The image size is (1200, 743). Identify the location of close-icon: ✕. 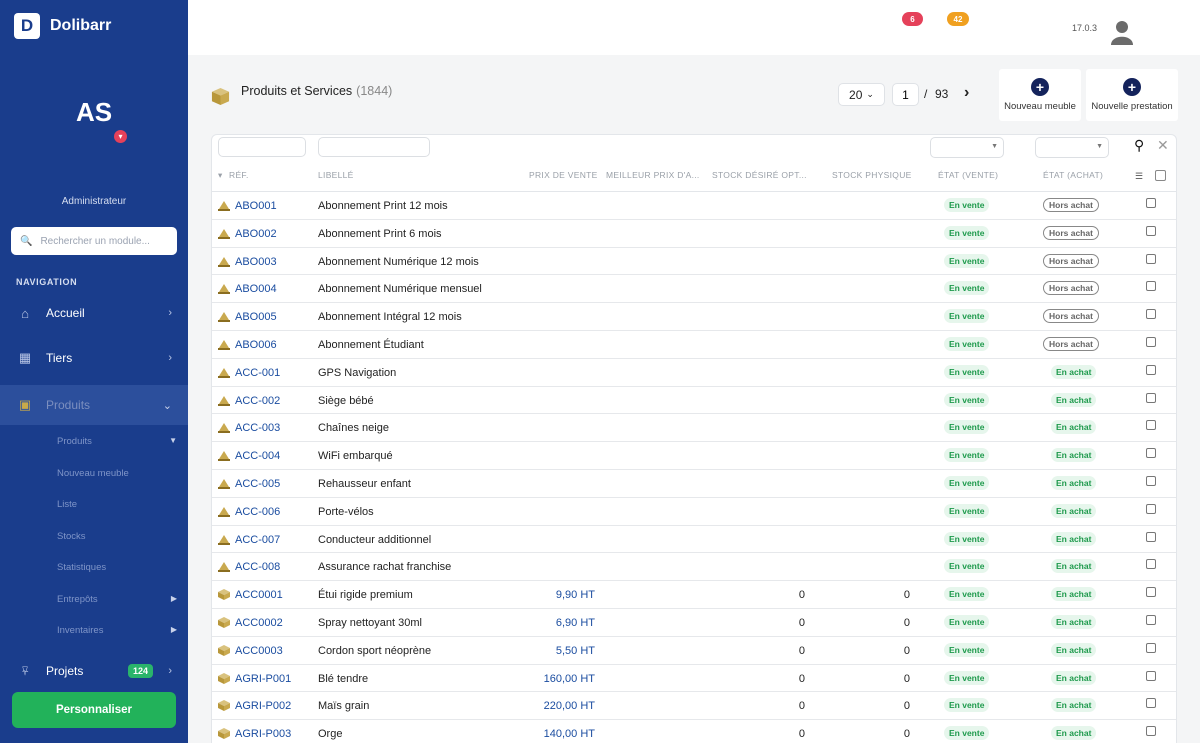
(1163, 145).